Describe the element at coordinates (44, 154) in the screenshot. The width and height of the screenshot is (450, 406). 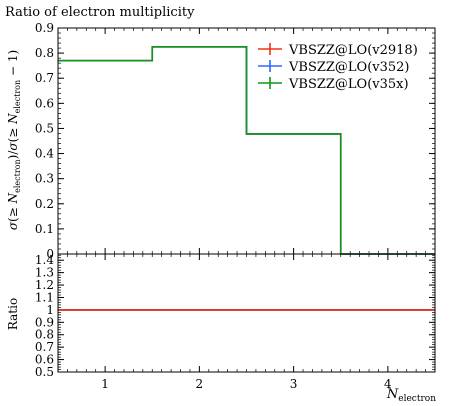
I see `main-y-tick-label: 0.4` at that location.